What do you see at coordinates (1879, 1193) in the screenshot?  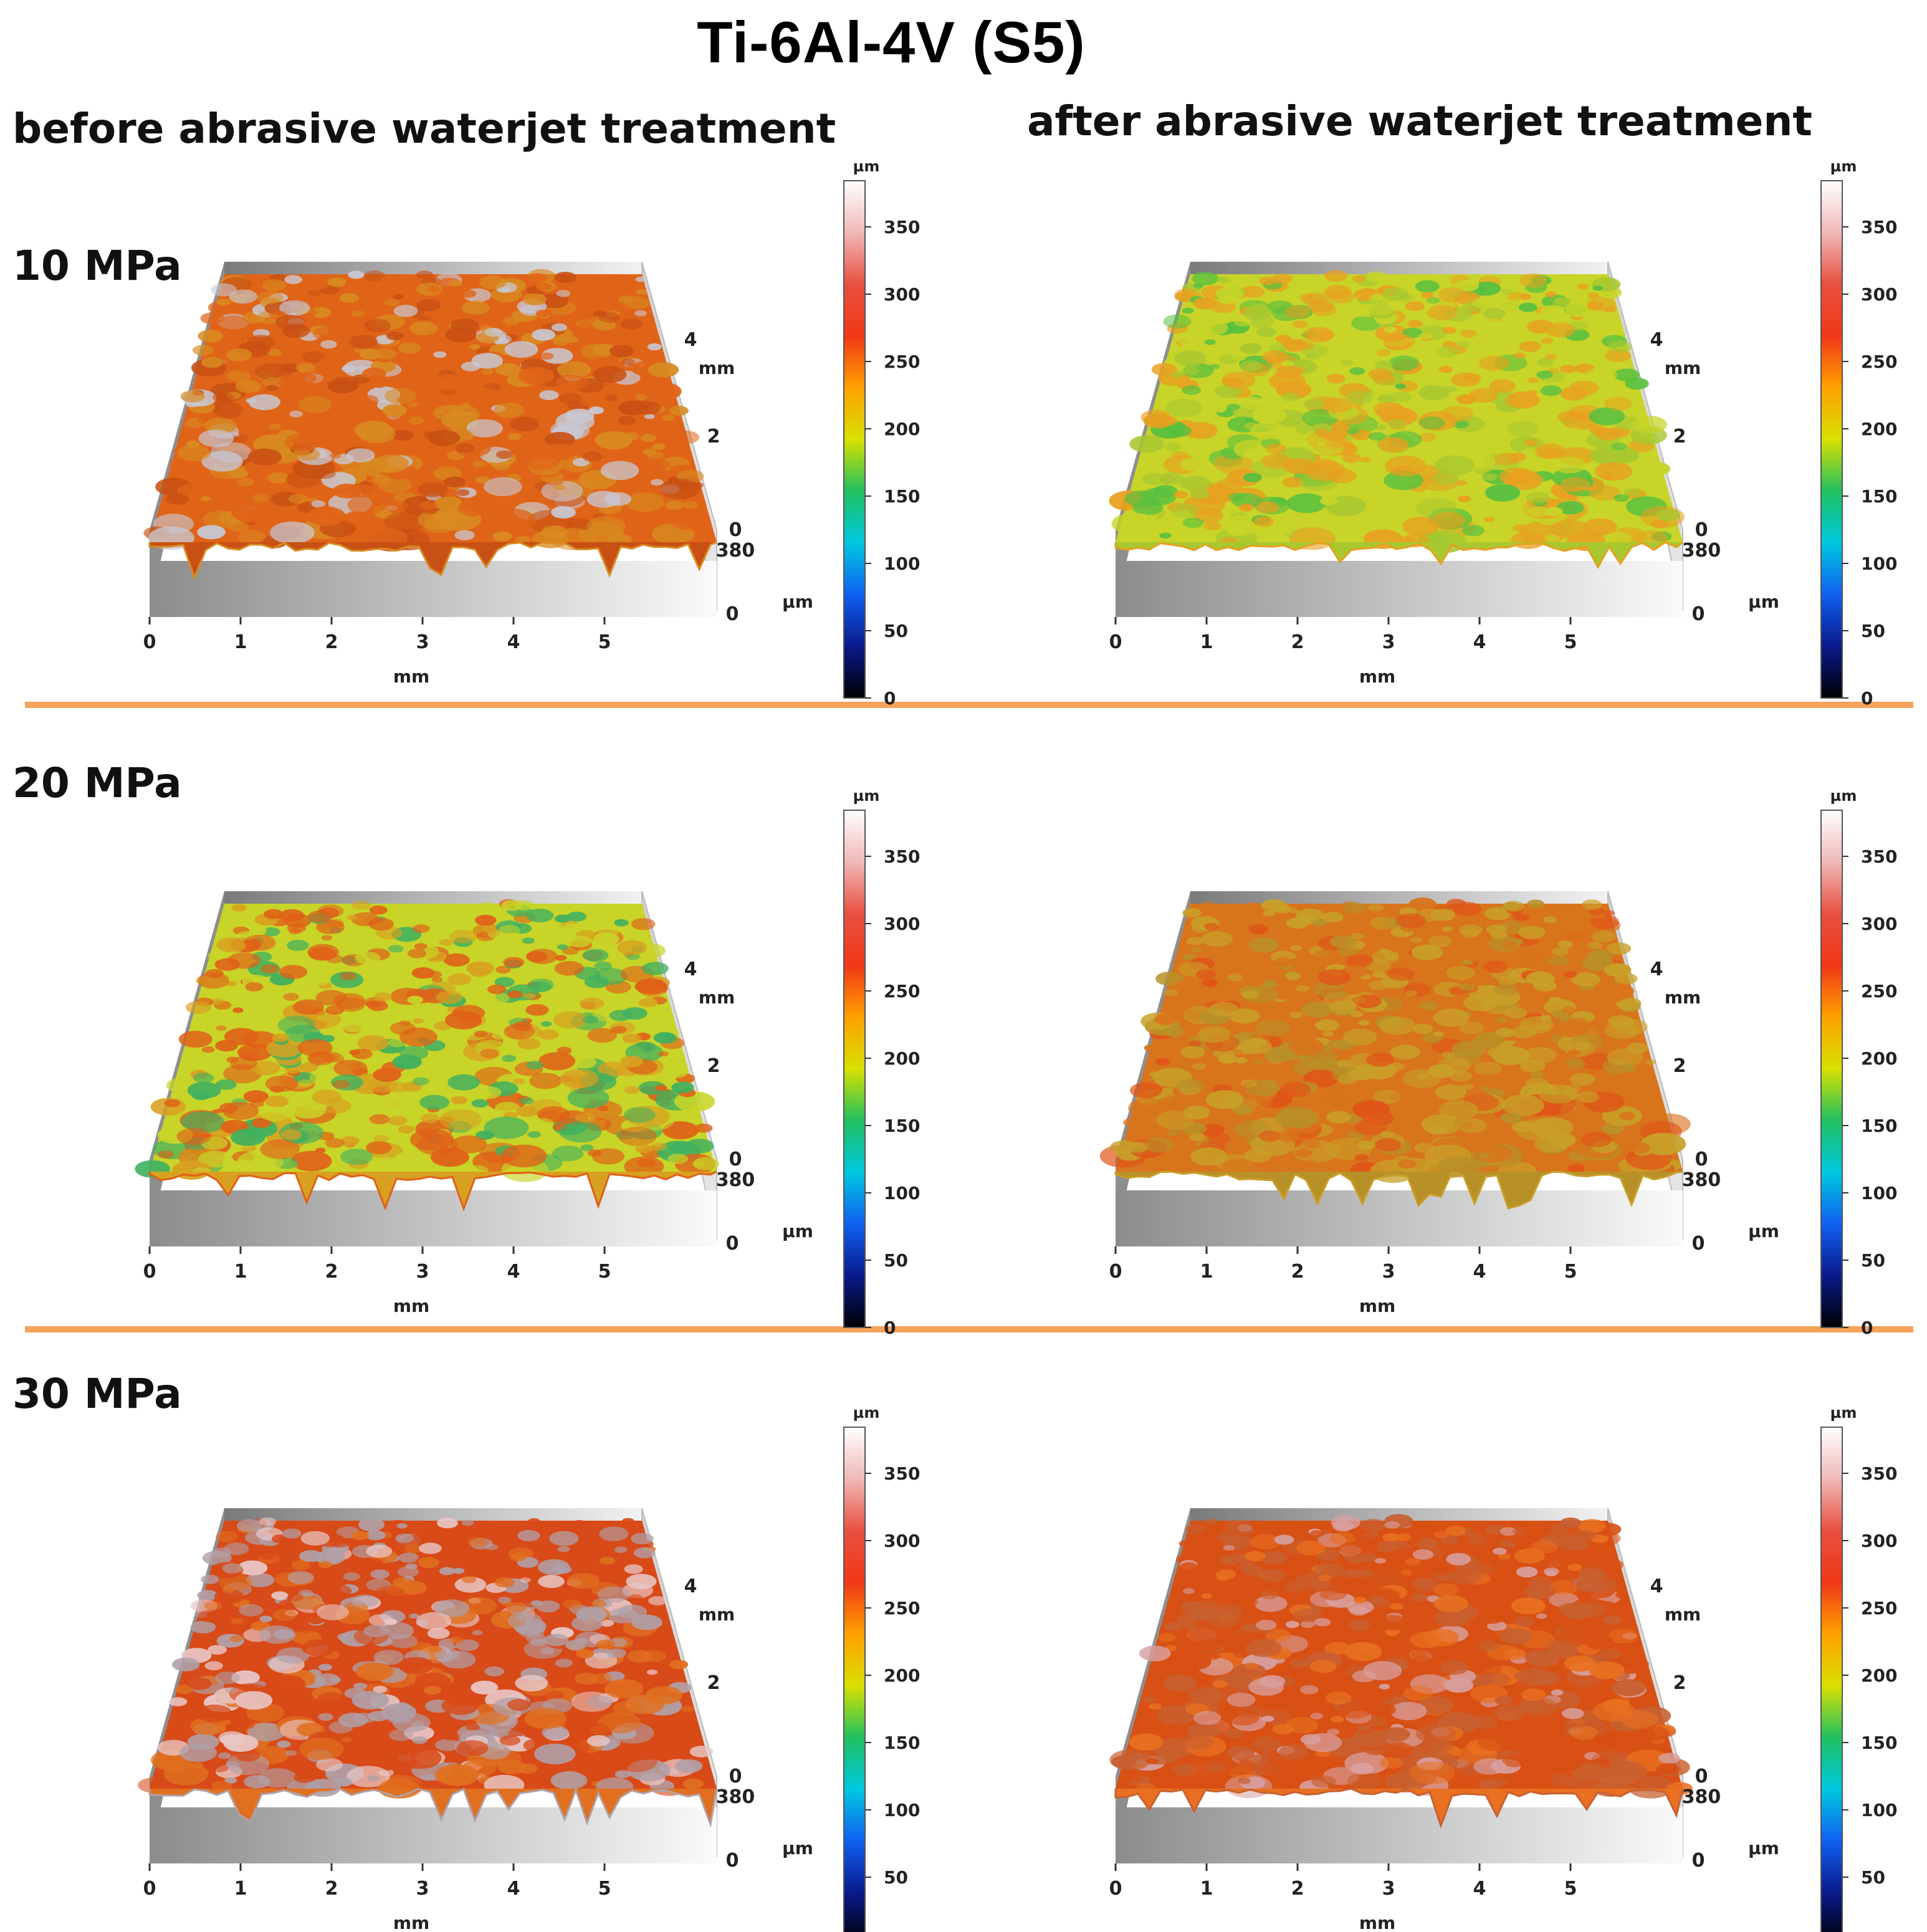 I see `colorbar-tick-label: 100` at bounding box center [1879, 1193].